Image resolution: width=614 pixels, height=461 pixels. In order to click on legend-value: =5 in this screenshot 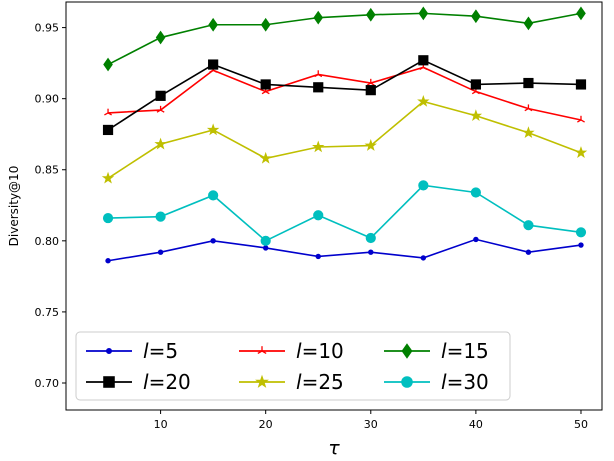, I will do `click(163, 351)`.